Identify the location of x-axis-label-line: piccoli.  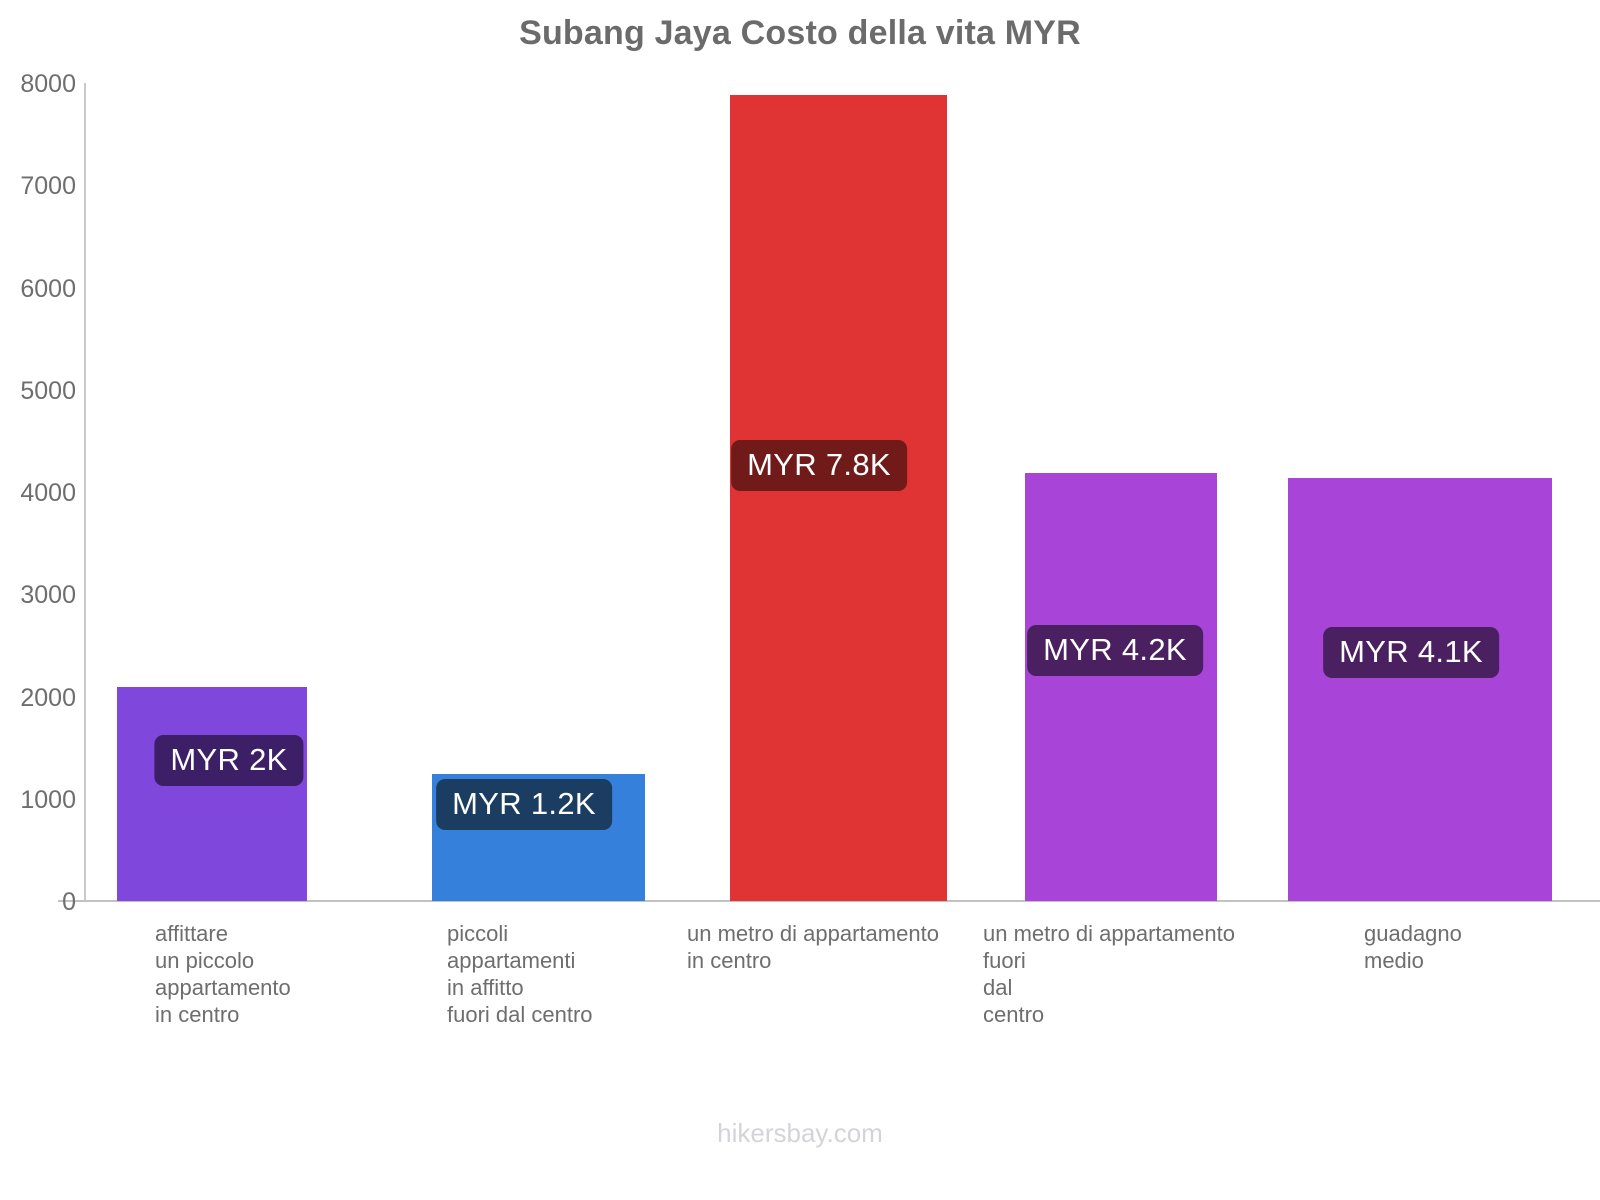
(478, 933).